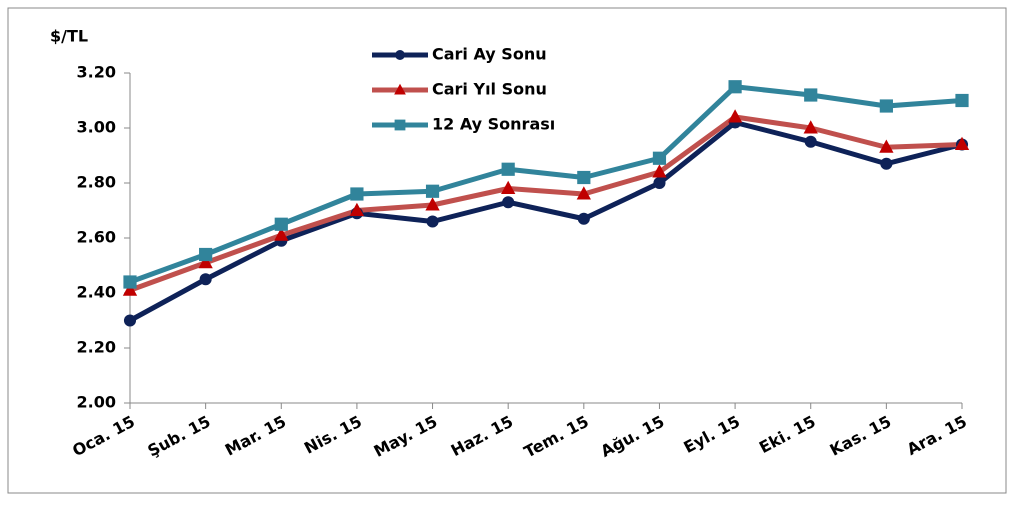  What do you see at coordinates (96, 402) in the screenshot?
I see `y-tick-label: 2.00` at bounding box center [96, 402].